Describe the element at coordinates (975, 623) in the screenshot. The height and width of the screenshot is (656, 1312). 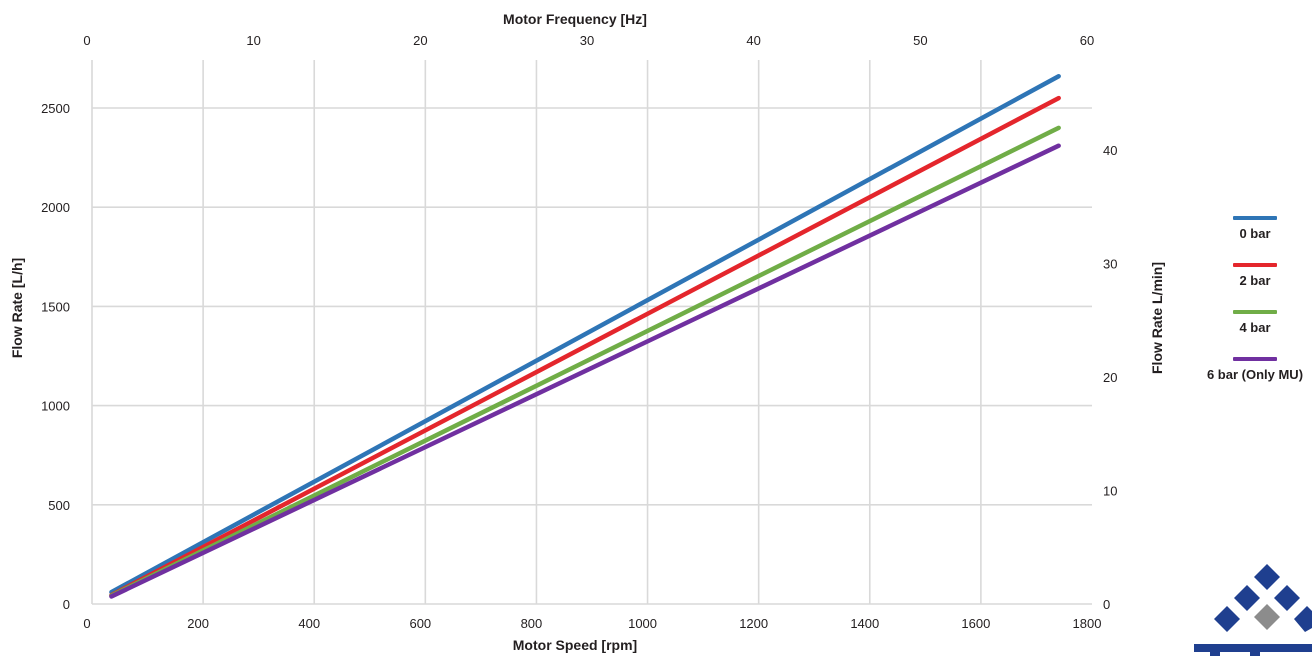
I see `x-tick-label: 1600` at that location.